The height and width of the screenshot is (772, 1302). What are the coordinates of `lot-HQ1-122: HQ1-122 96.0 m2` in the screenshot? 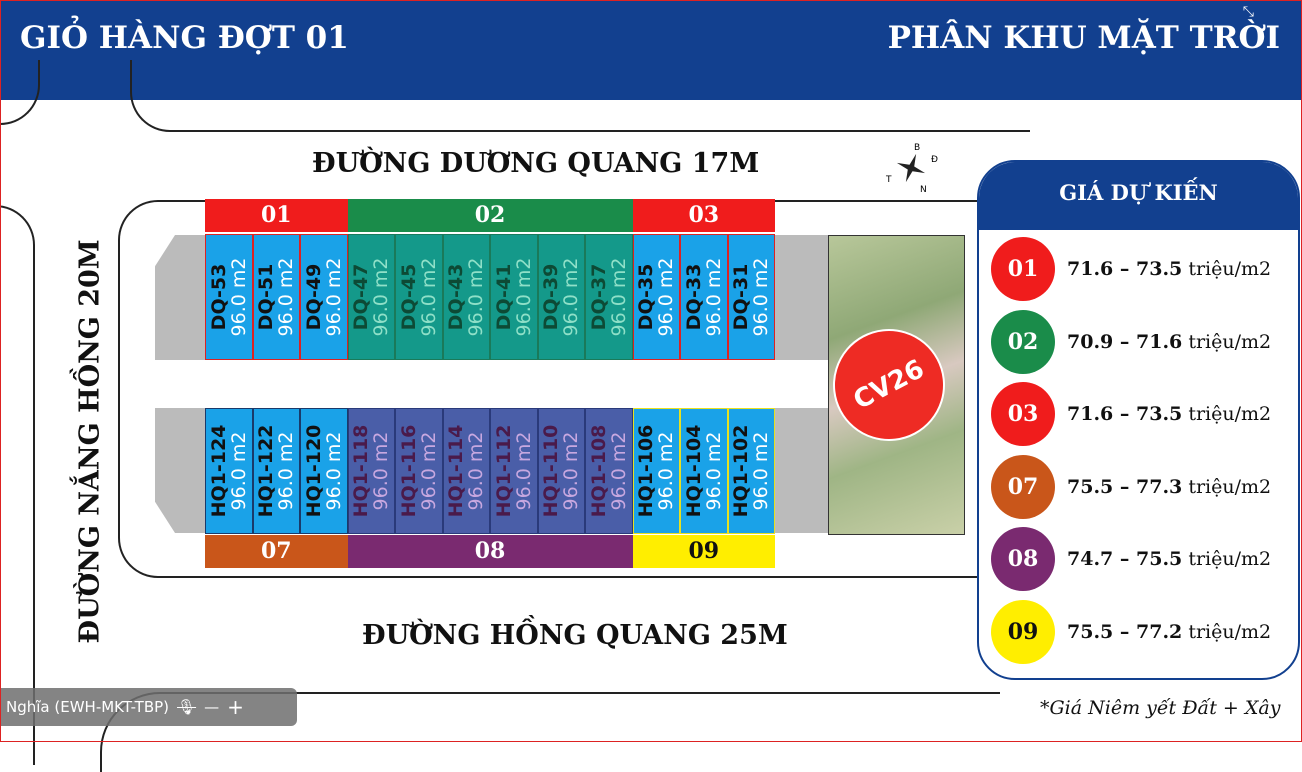 It's located at (276, 471).